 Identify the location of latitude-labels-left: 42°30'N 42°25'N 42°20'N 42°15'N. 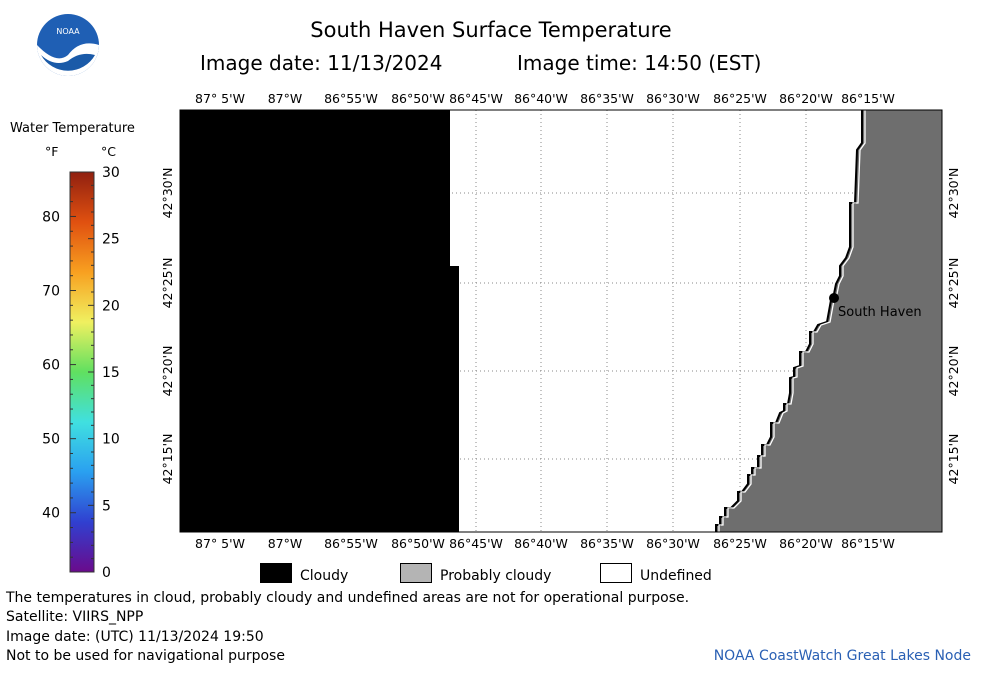
(167, 326).